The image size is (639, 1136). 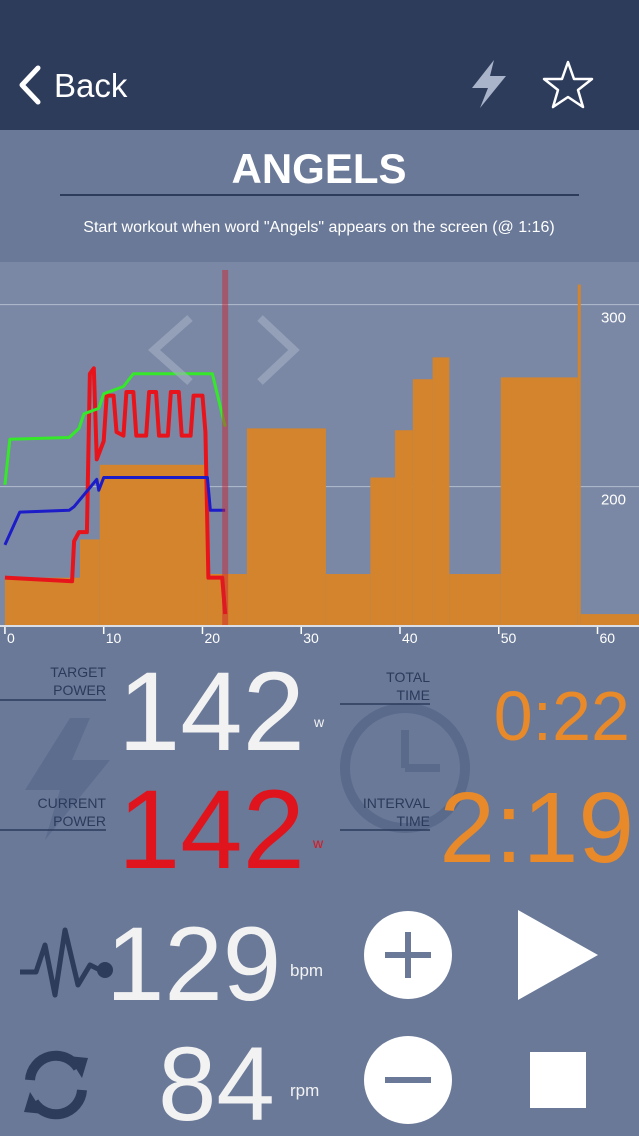 I want to click on x-tick-label: 10, so click(x=114, y=638).